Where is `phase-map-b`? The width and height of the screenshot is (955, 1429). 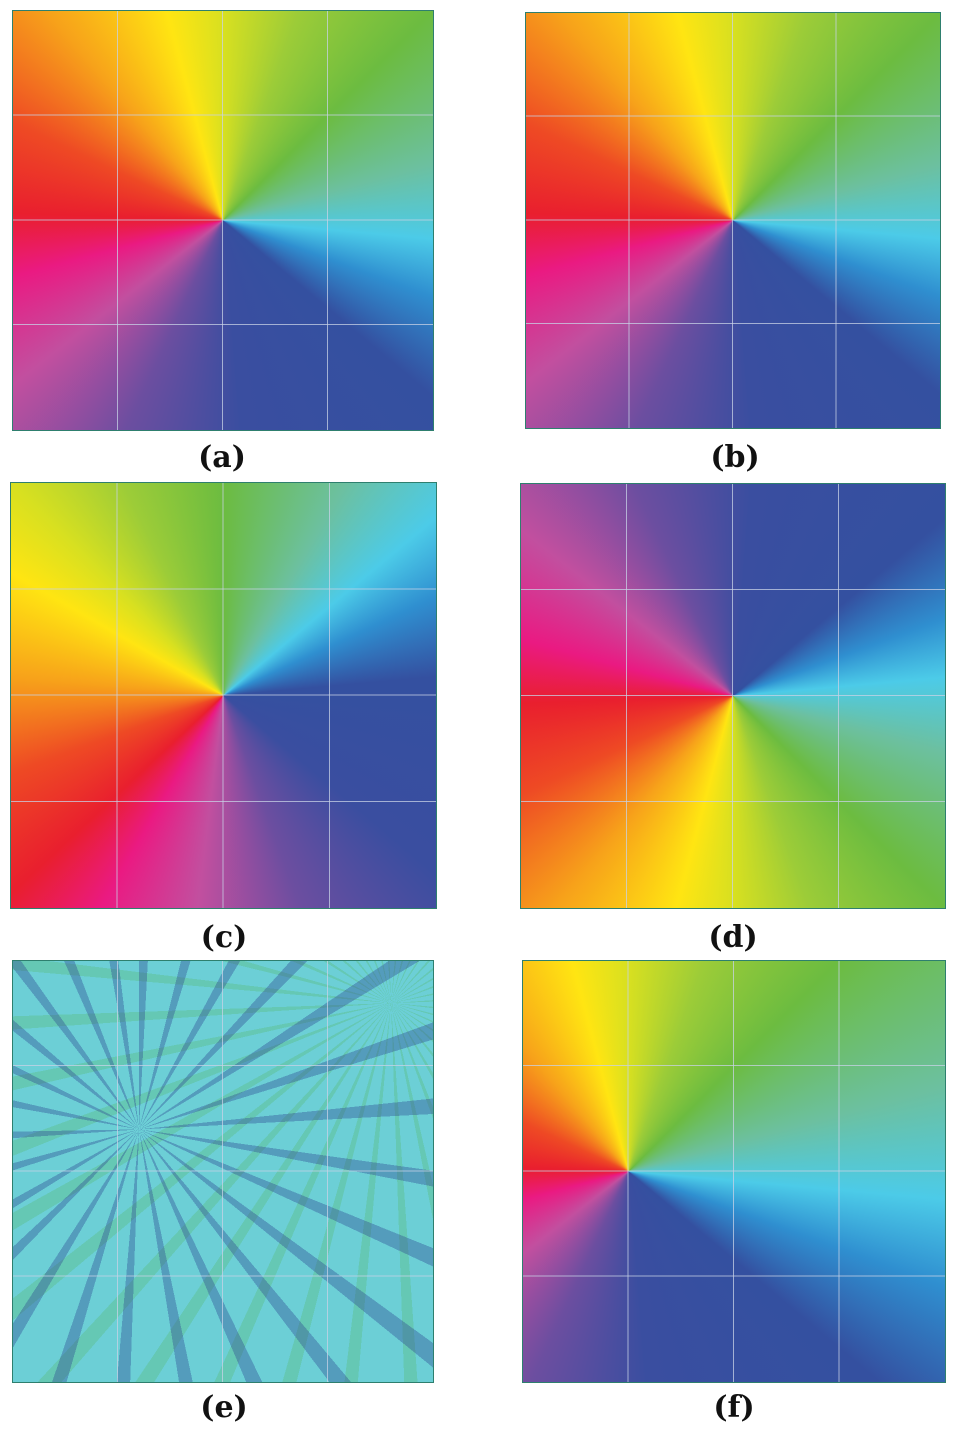 phase-map-b is located at coordinates (733, 220).